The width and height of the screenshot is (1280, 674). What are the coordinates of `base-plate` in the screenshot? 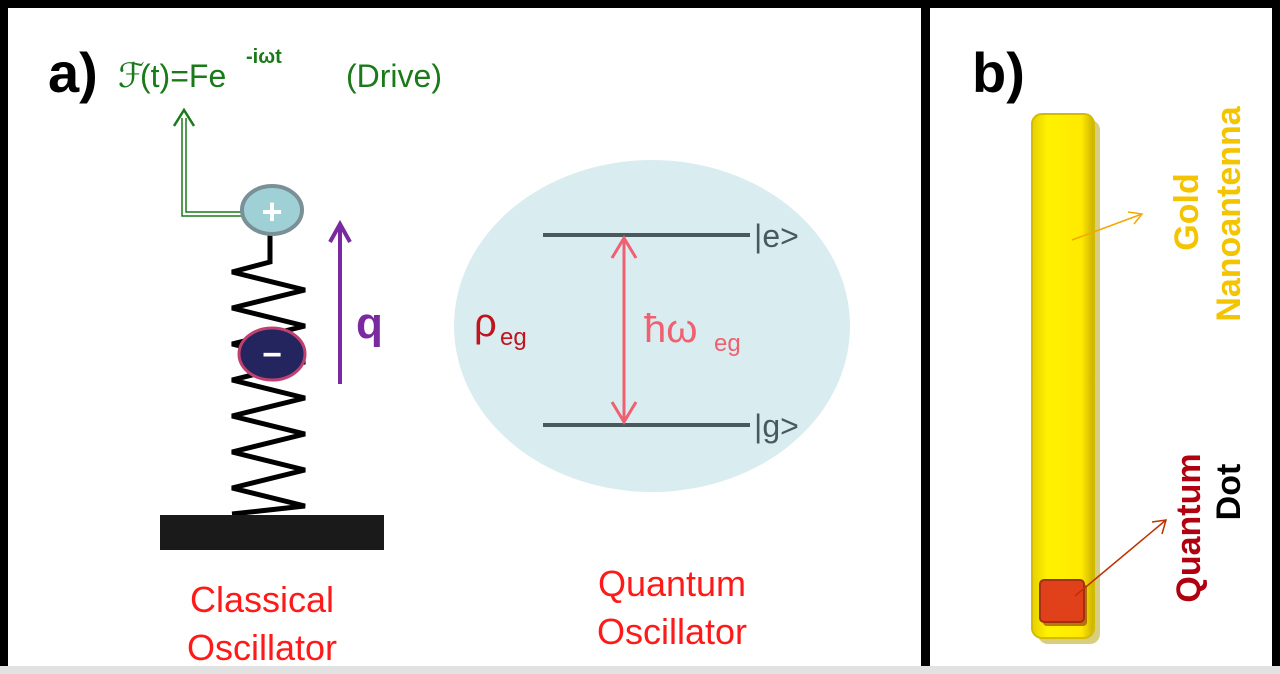 It's located at (272, 532).